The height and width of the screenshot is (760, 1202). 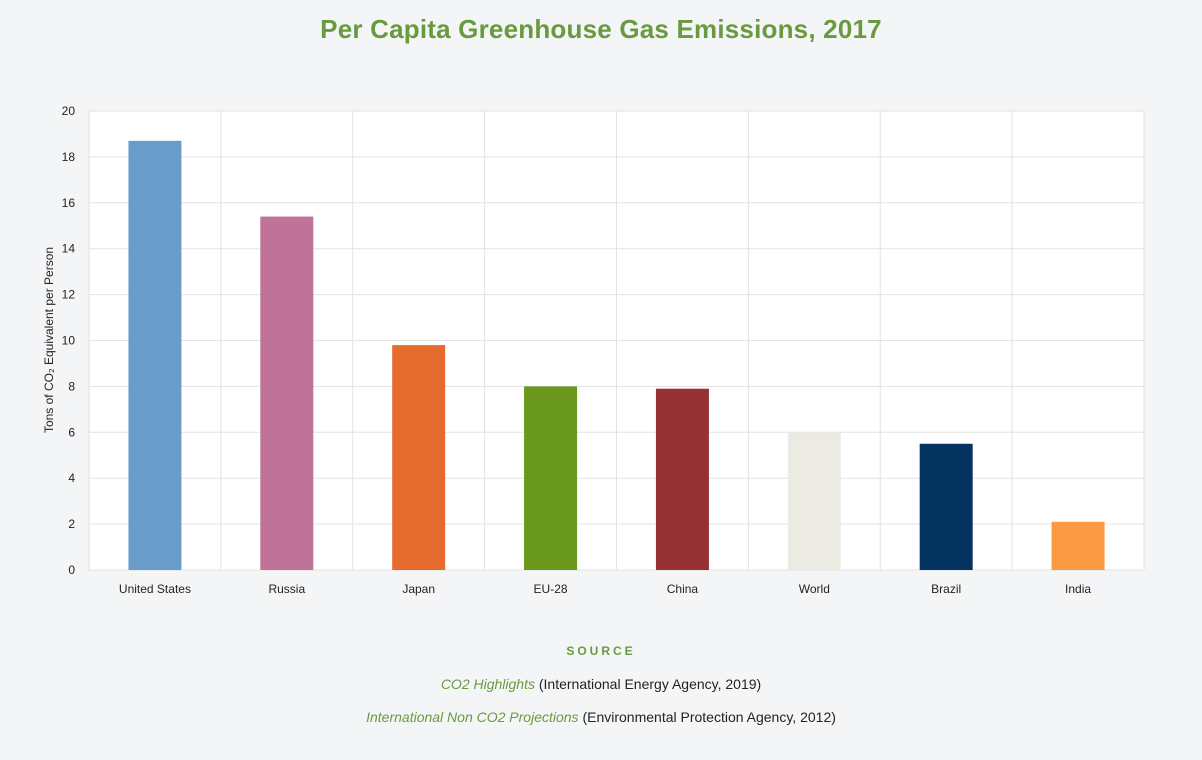 What do you see at coordinates (683, 589) in the screenshot?
I see `x-tick-label: China` at bounding box center [683, 589].